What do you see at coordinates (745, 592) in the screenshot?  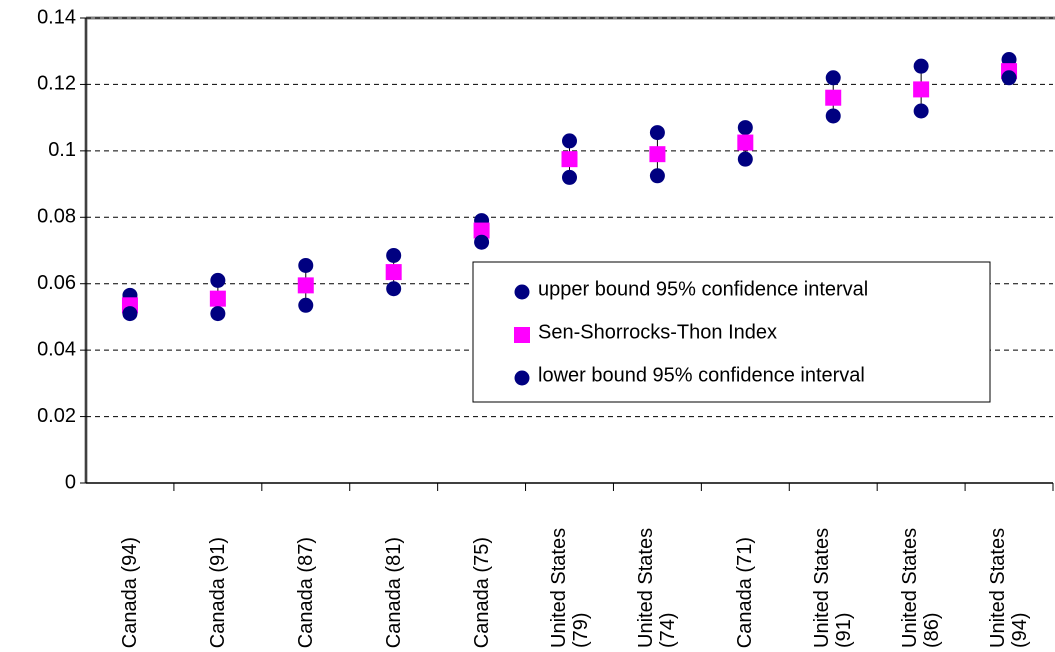 I see `x-tick-label: Canada (71)` at bounding box center [745, 592].